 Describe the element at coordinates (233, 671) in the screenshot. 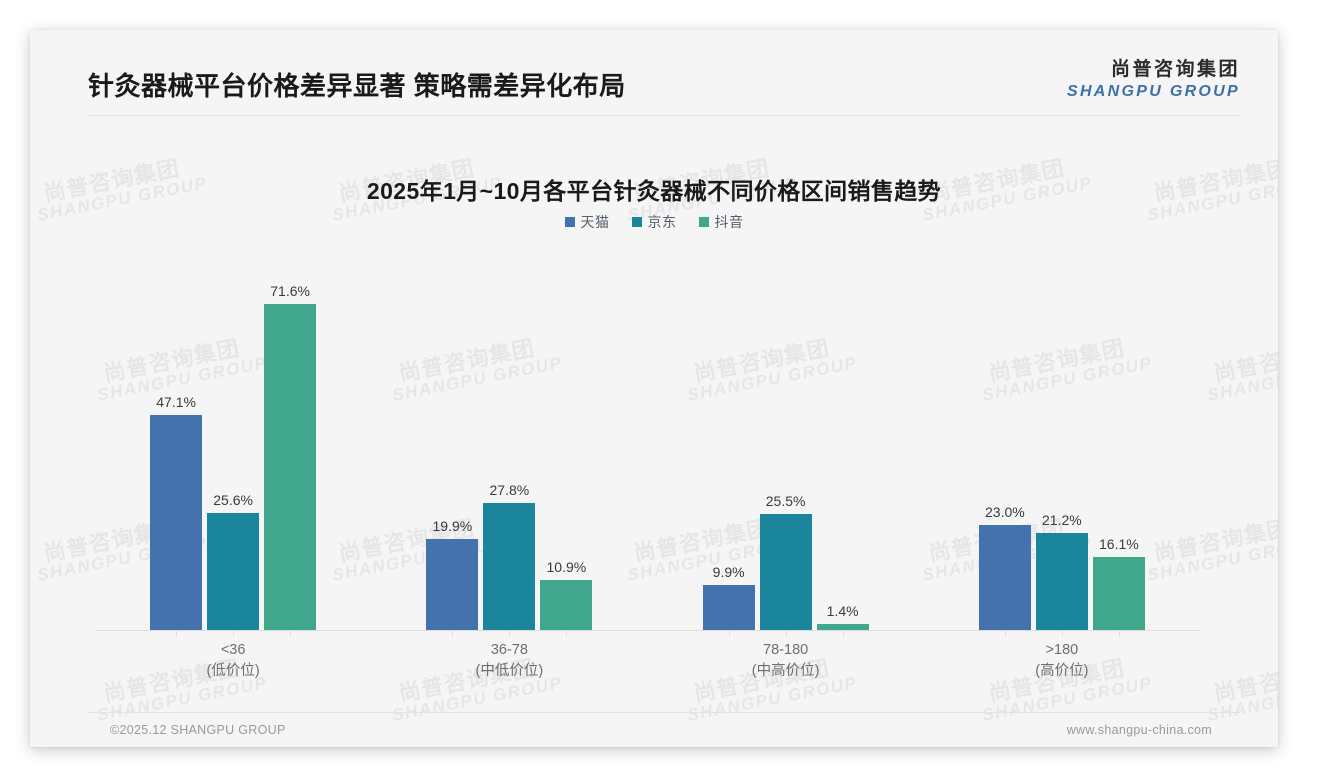

I see `category-sublabel: (低价位)` at that location.